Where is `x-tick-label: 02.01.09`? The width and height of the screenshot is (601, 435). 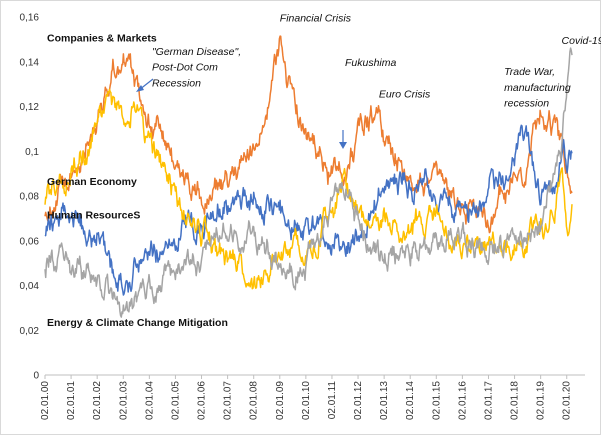 x-tick-label: 02.01.09 is located at coordinates (280, 400).